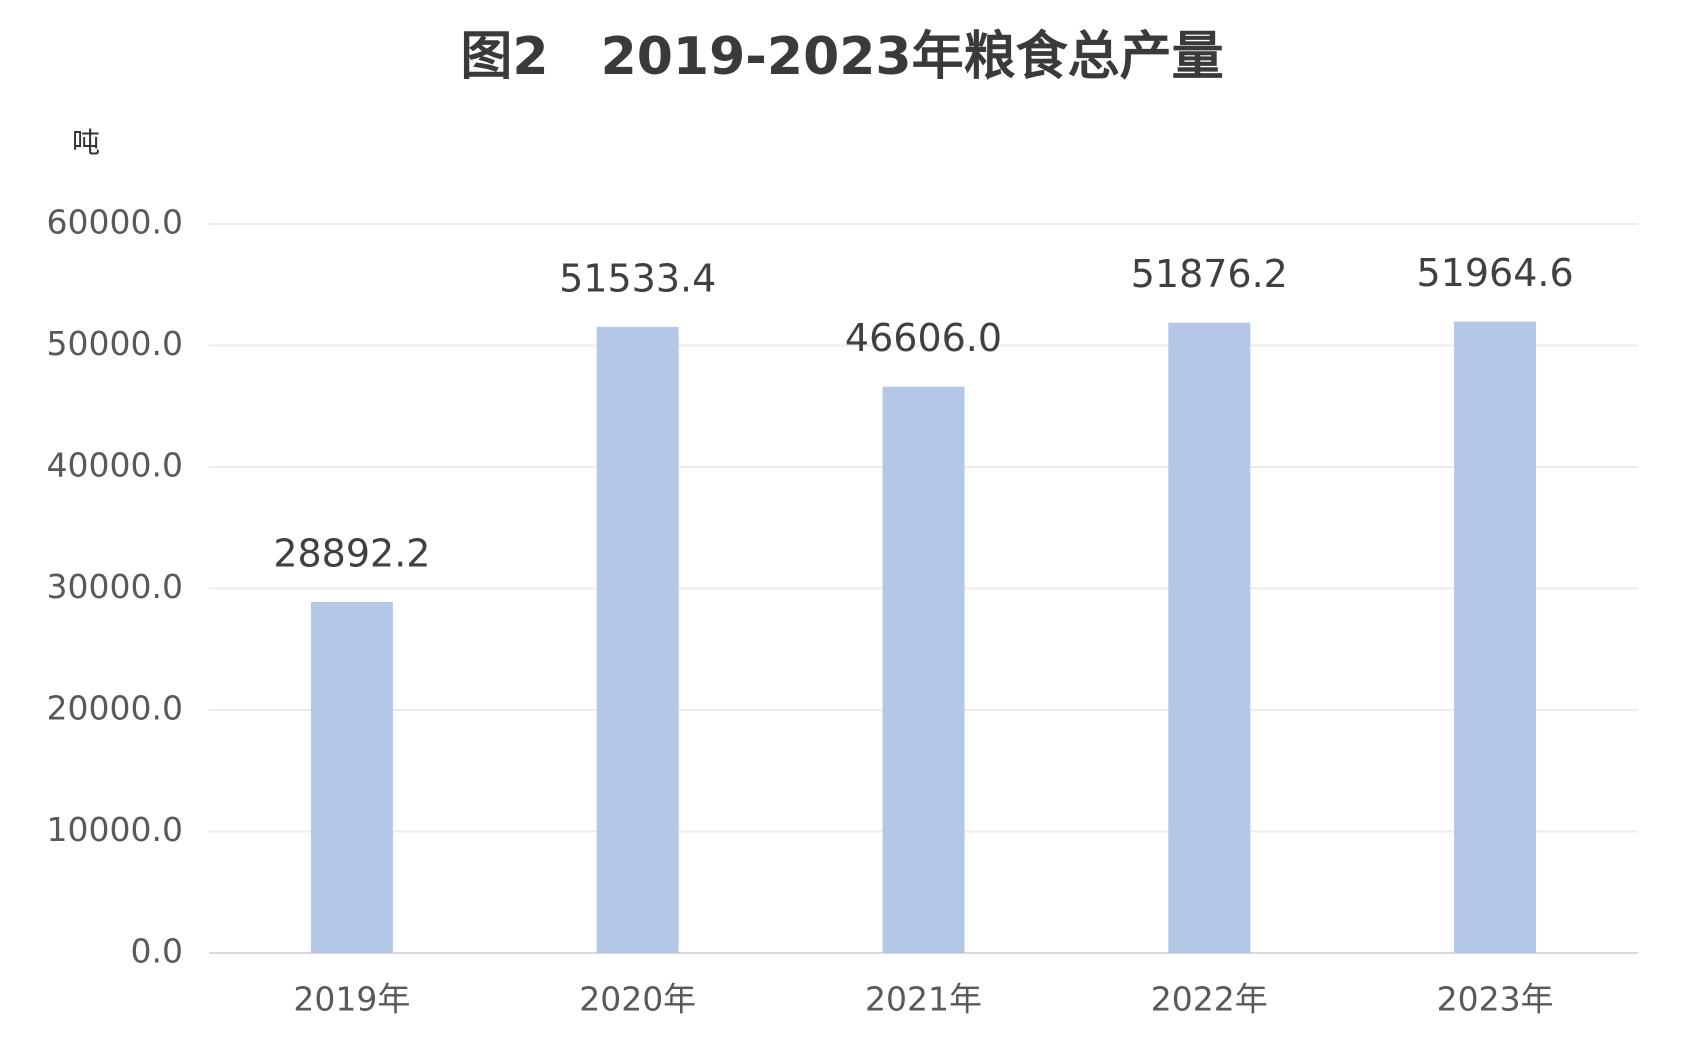  Describe the element at coordinates (923, 999) in the screenshot. I see `x-tick-label: 2021年` at that location.